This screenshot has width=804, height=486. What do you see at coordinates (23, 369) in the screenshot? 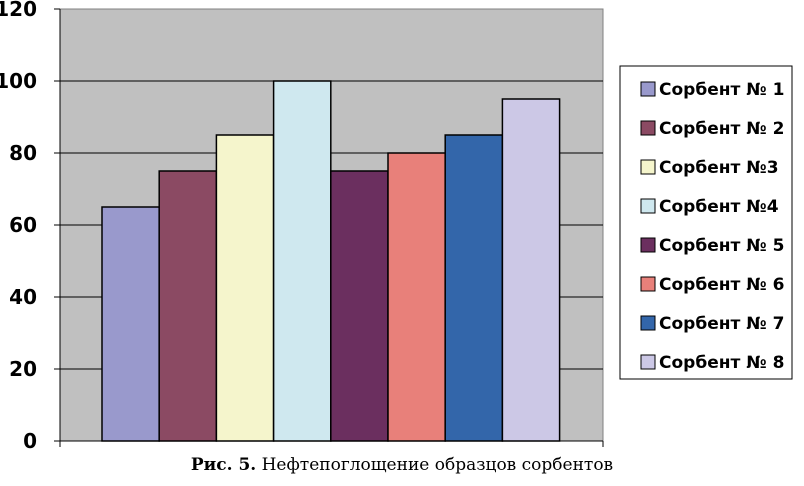
I see `y-tick-label: 20` at bounding box center [23, 369].